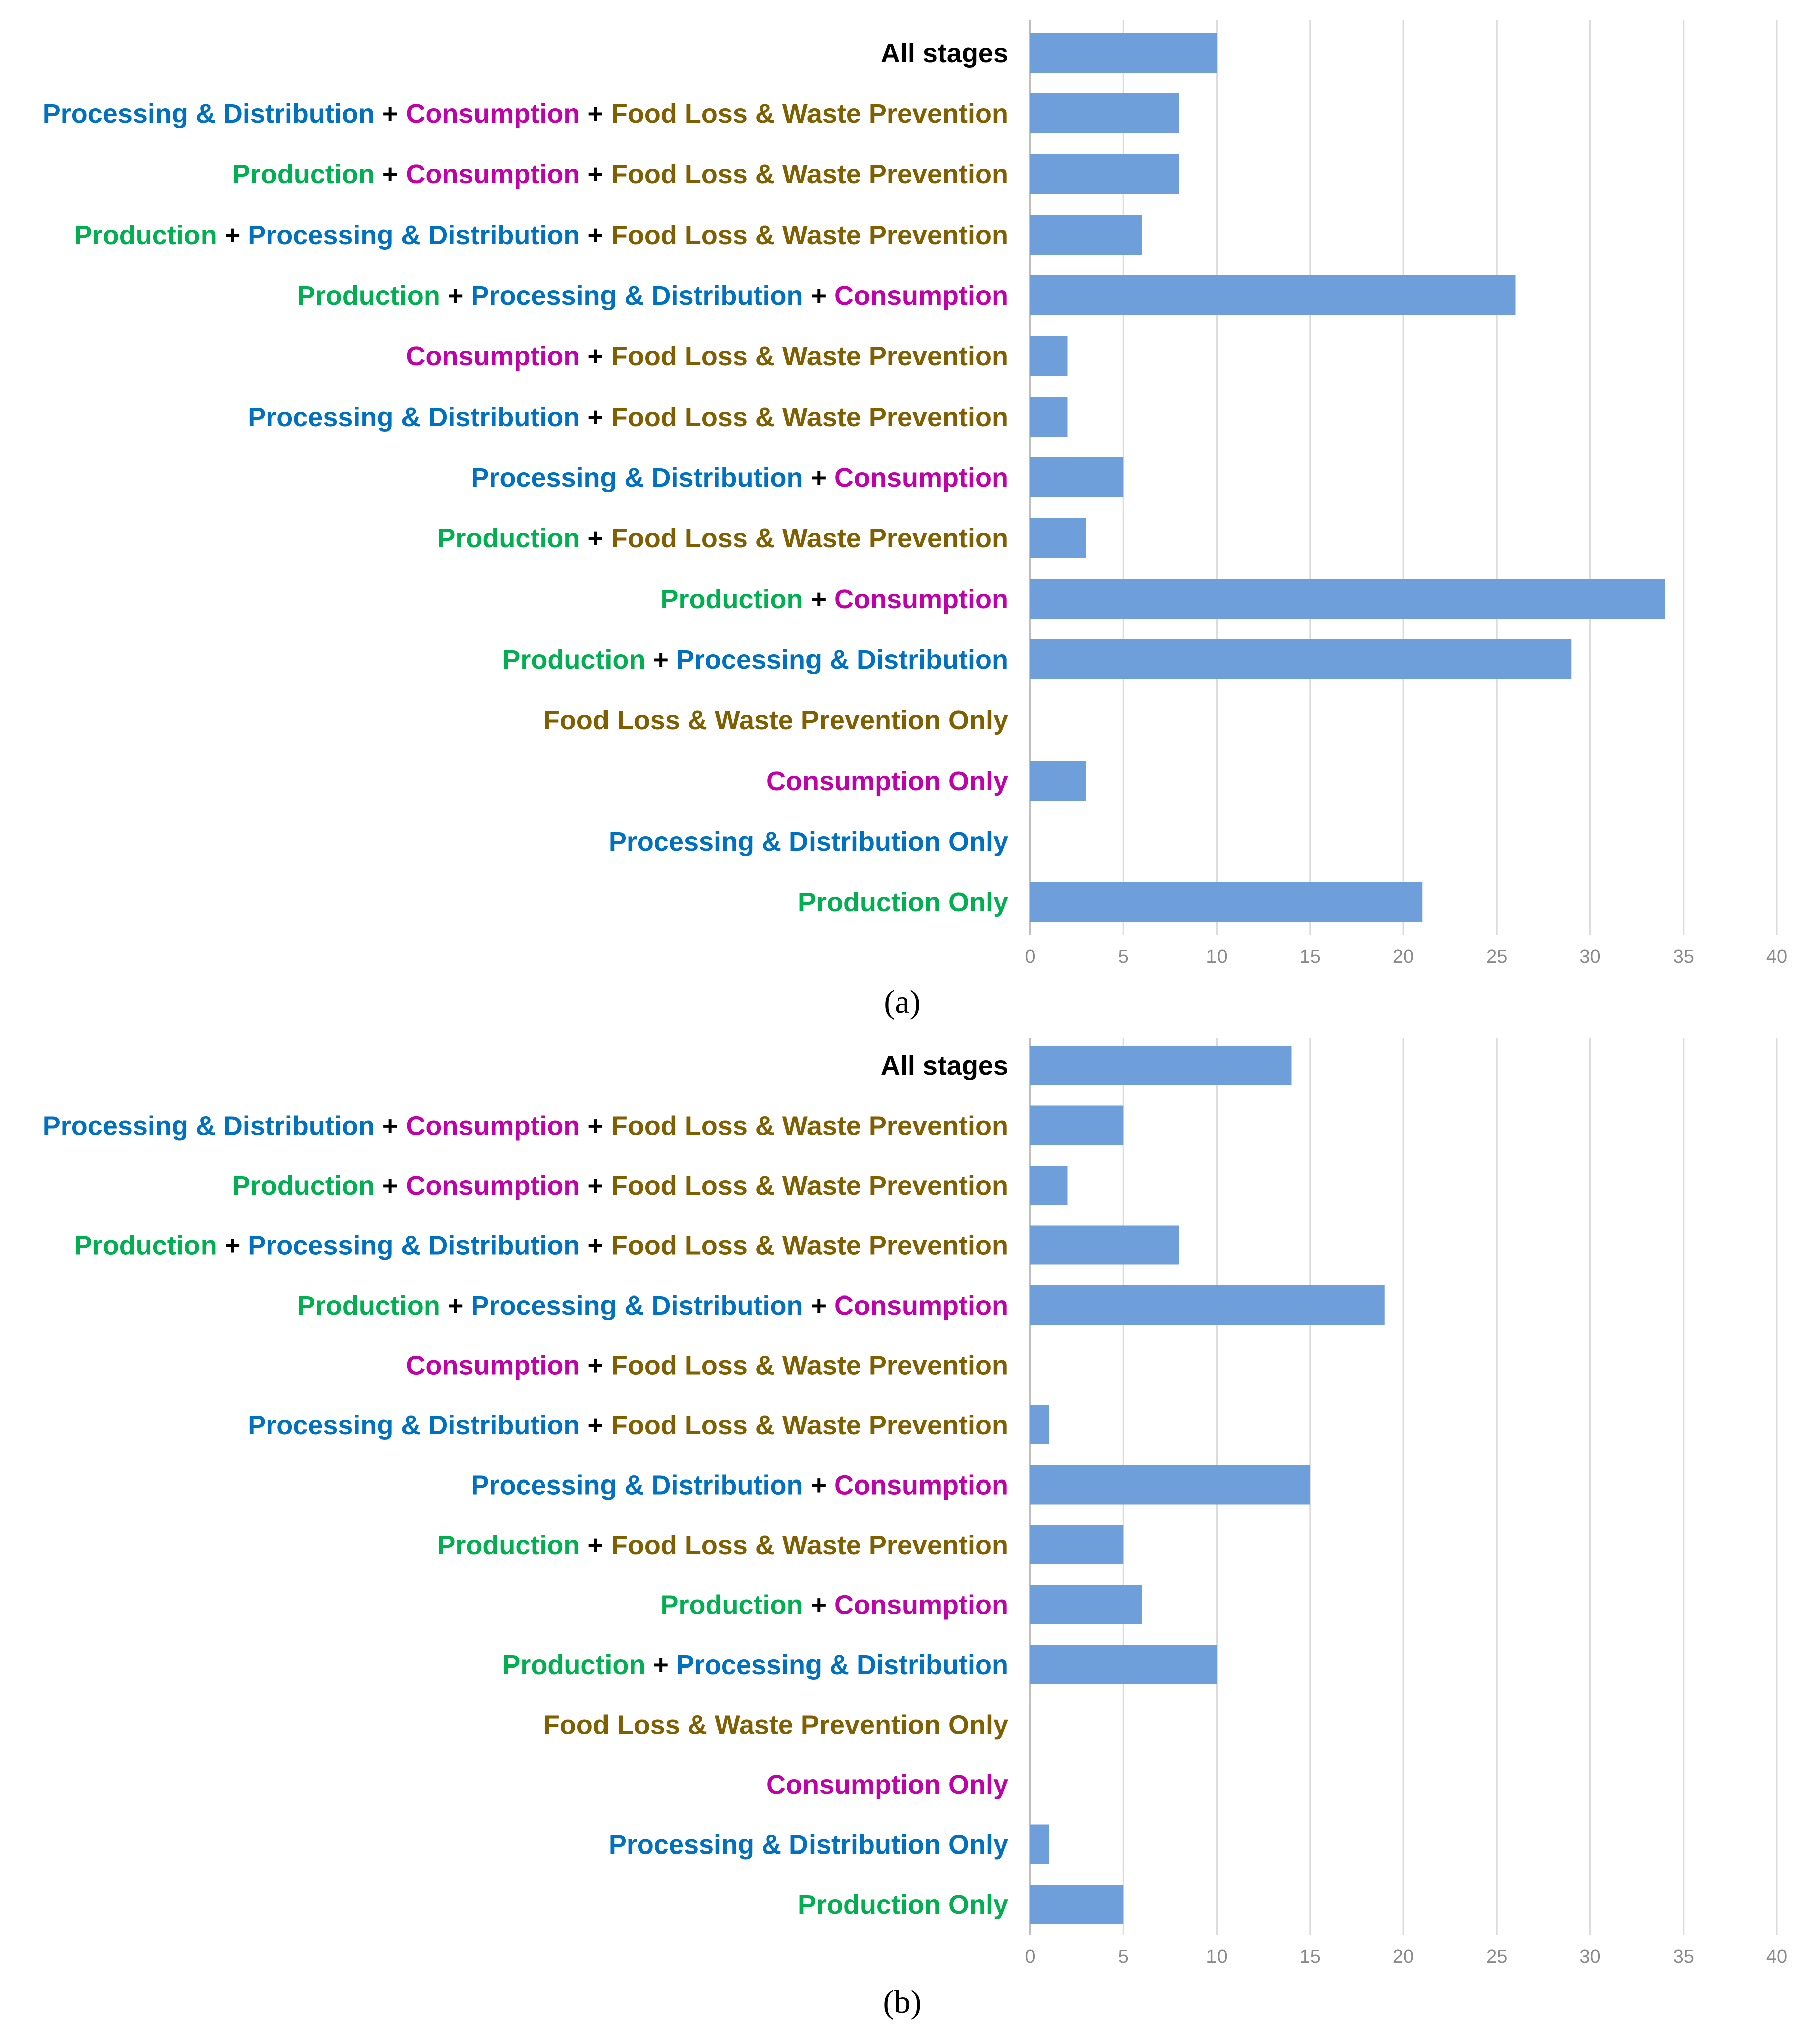 The image size is (1820, 2037). I want to click on category-label-flw-only: Food Loss & Waste Prevention Only, so click(775, 1725).